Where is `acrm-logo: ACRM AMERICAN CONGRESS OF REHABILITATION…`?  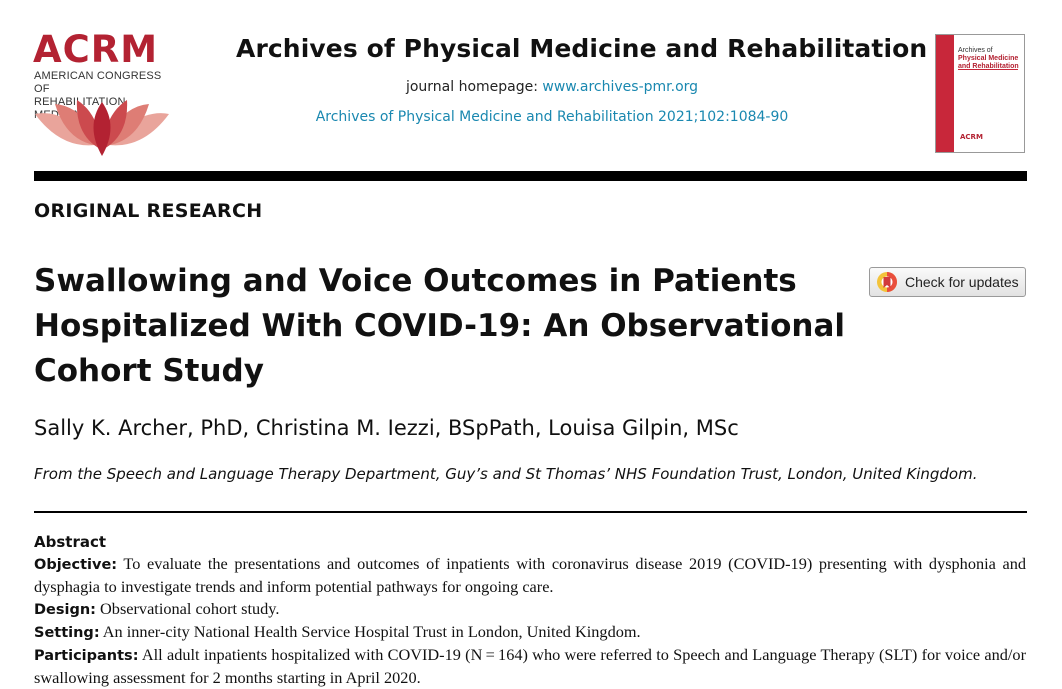
acrm-logo: ACRM AMERICAN CONGRESS OF REHABILITATION… is located at coordinates (103, 94).